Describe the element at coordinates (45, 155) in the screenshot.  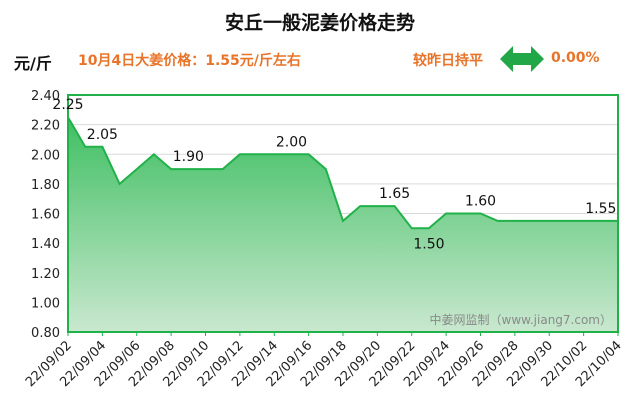
I see `y-tick-label: 2.00` at that location.